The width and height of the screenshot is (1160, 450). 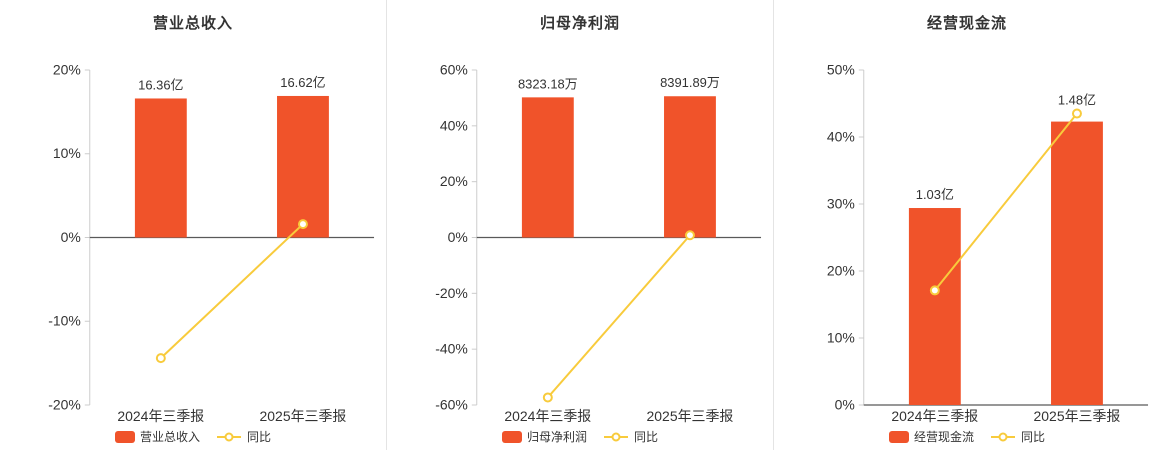 I want to click on legend-item-bar-series: 营业总收入, so click(x=157, y=436).